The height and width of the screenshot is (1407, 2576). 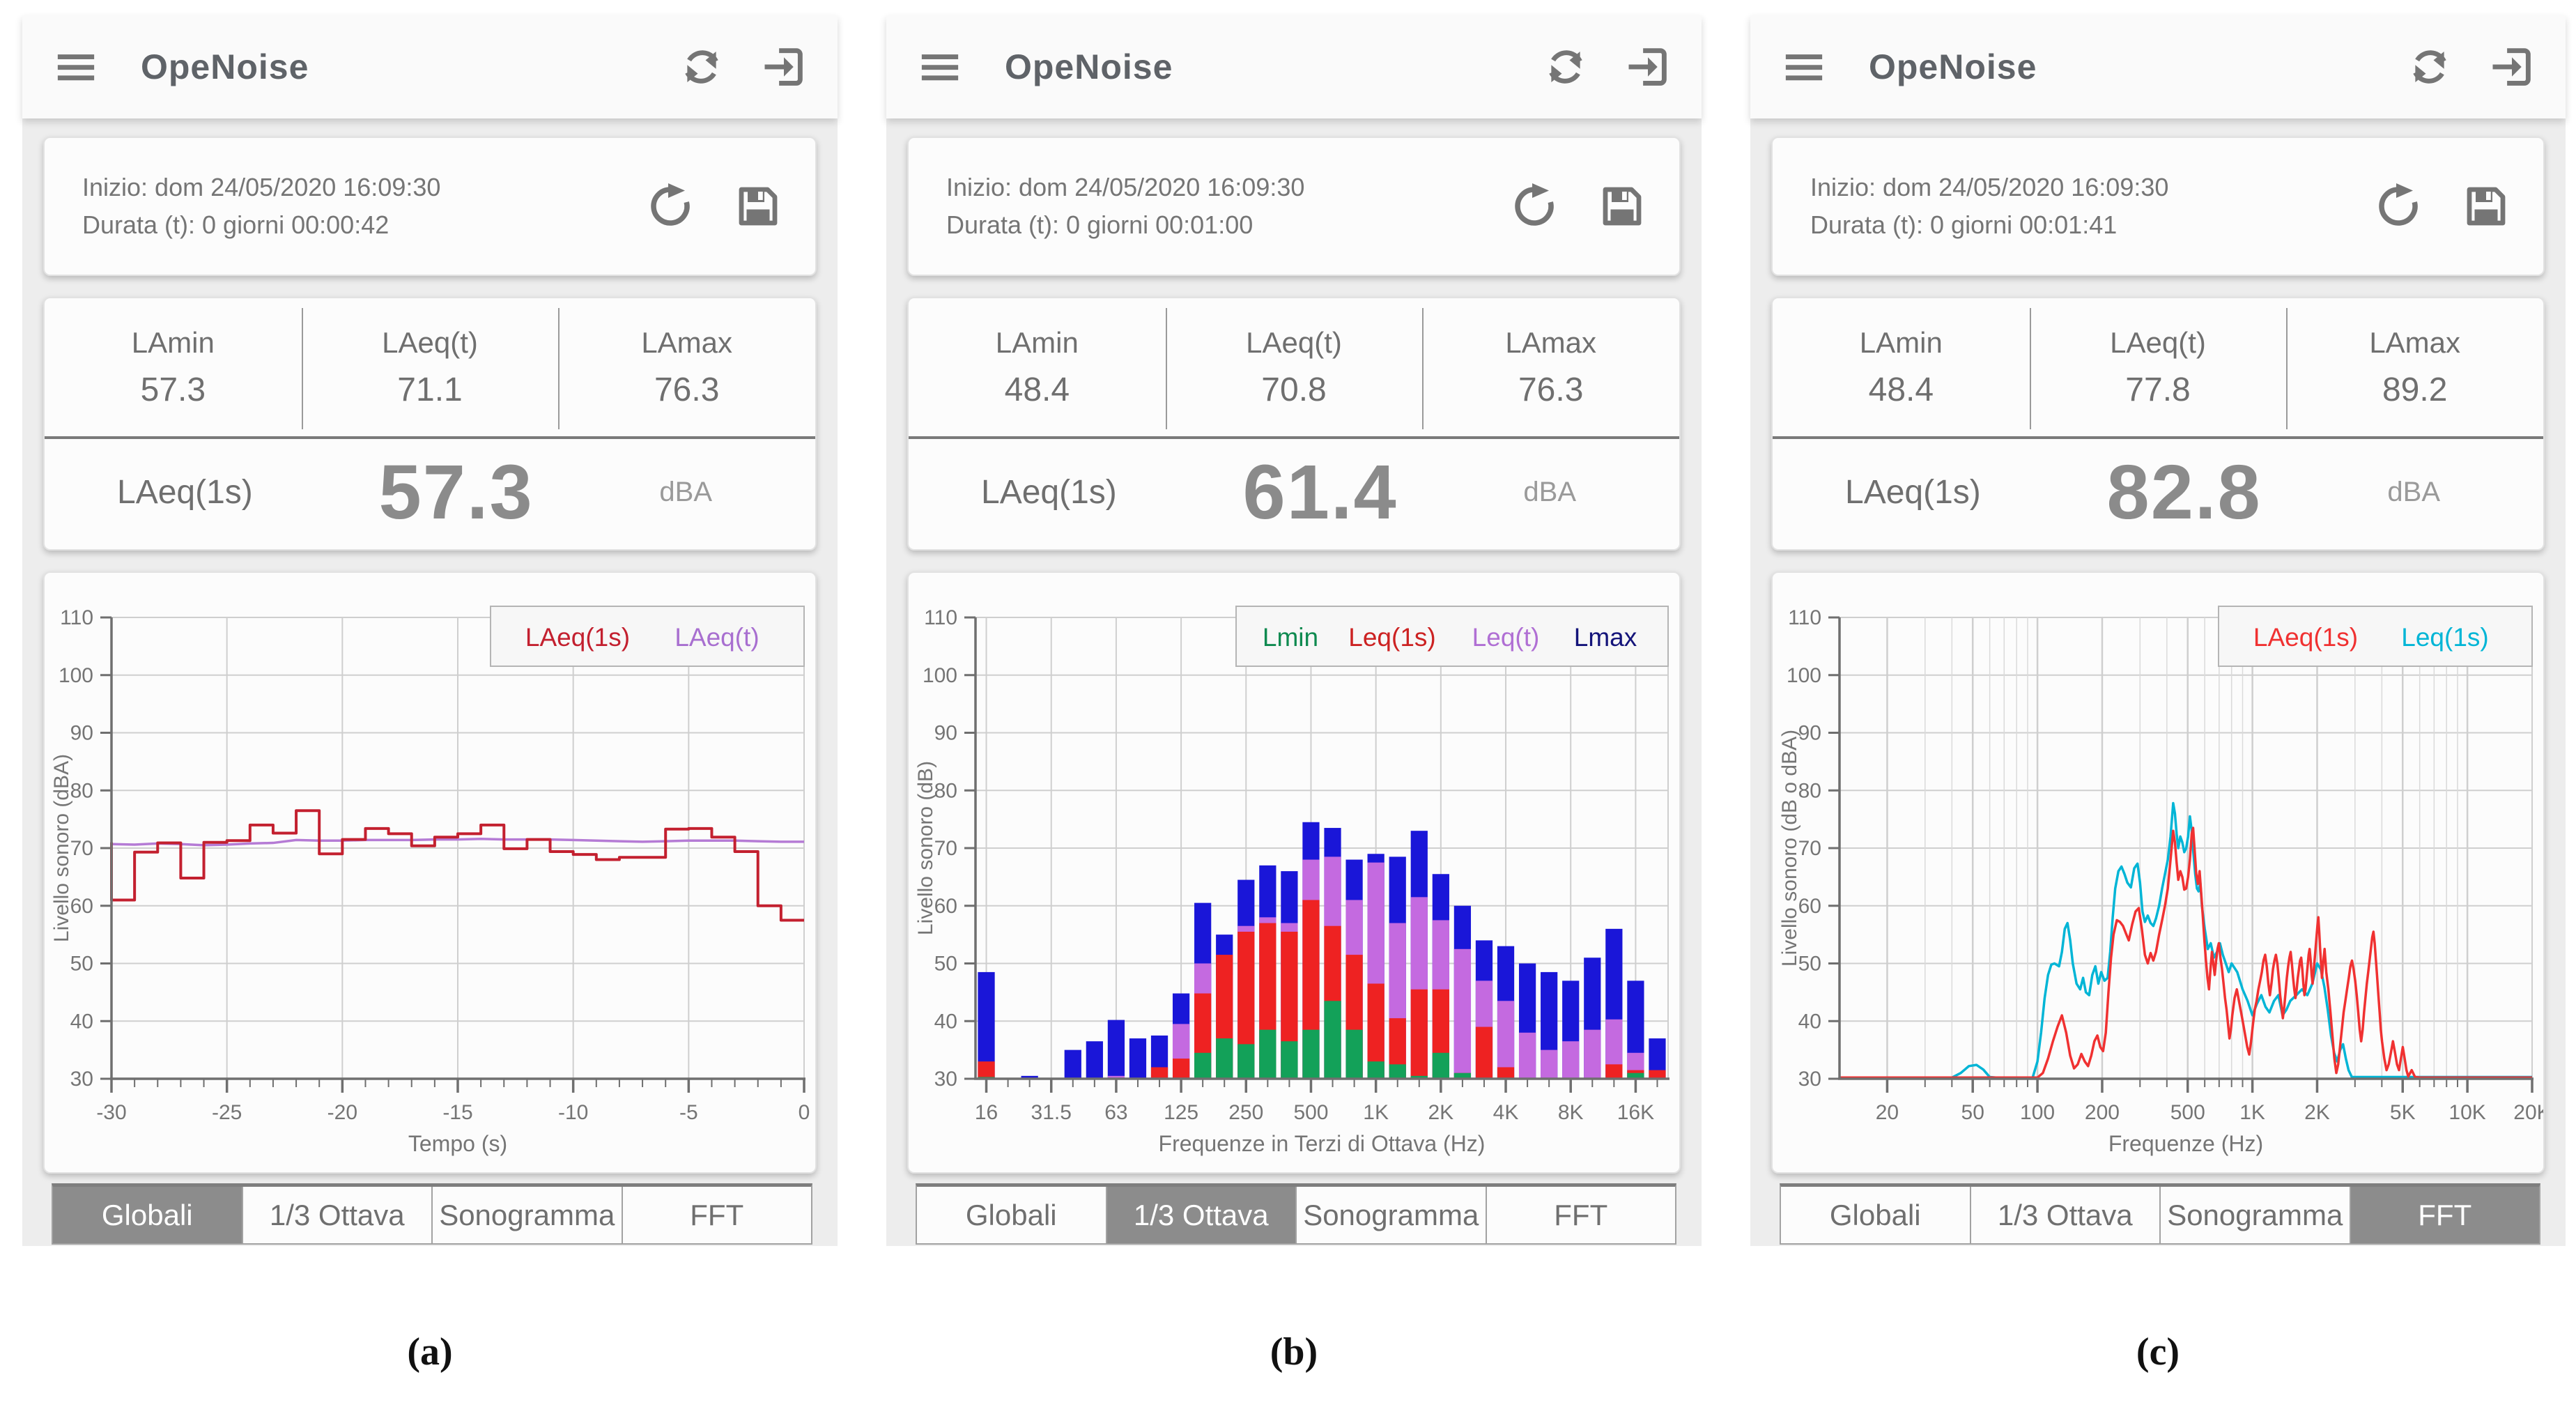 What do you see at coordinates (1551, 367) in the screenshot?
I see `meas-col-lamax: LAmax 76.3` at bounding box center [1551, 367].